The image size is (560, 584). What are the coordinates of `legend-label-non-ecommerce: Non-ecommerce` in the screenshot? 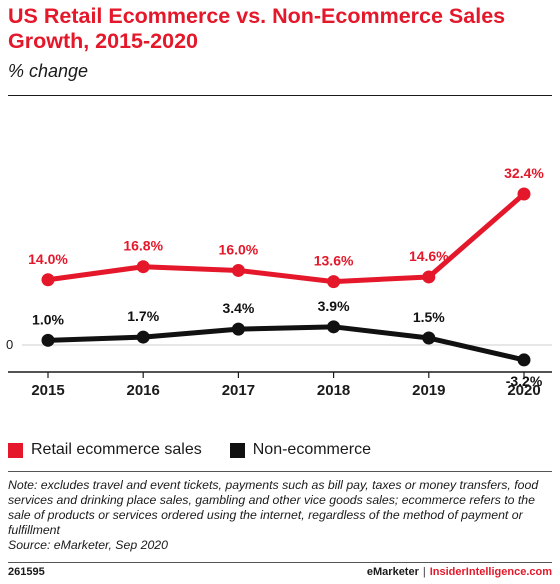 It's located at (311, 449).